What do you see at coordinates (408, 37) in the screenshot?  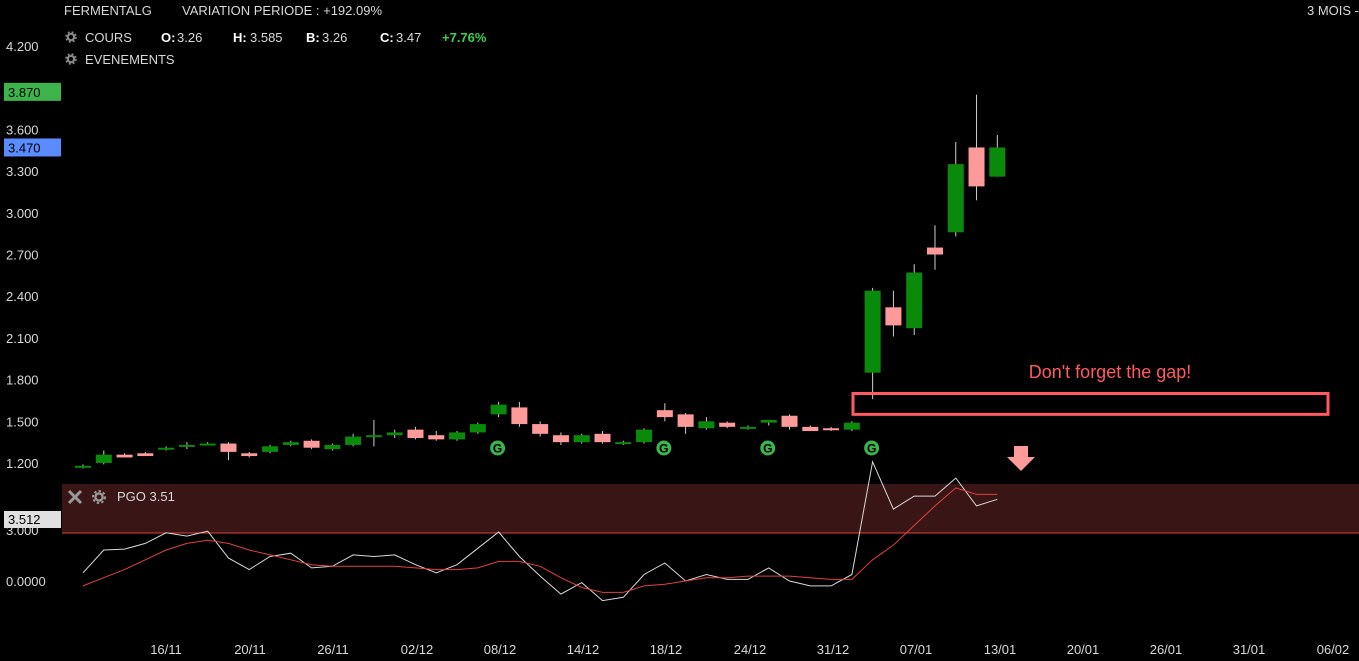 I see `close-value: 3.47` at bounding box center [408, 37].